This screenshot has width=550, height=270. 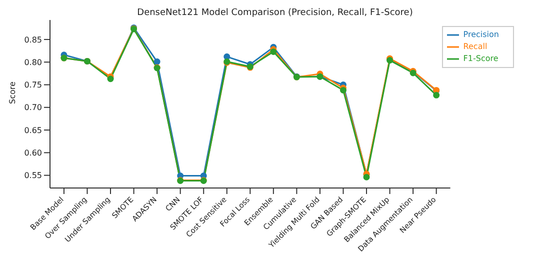 What do you see at coordinates (33, 130) in the screenshot?
I see `y-tick-label: 0.65` at bounding box center [33, 130].